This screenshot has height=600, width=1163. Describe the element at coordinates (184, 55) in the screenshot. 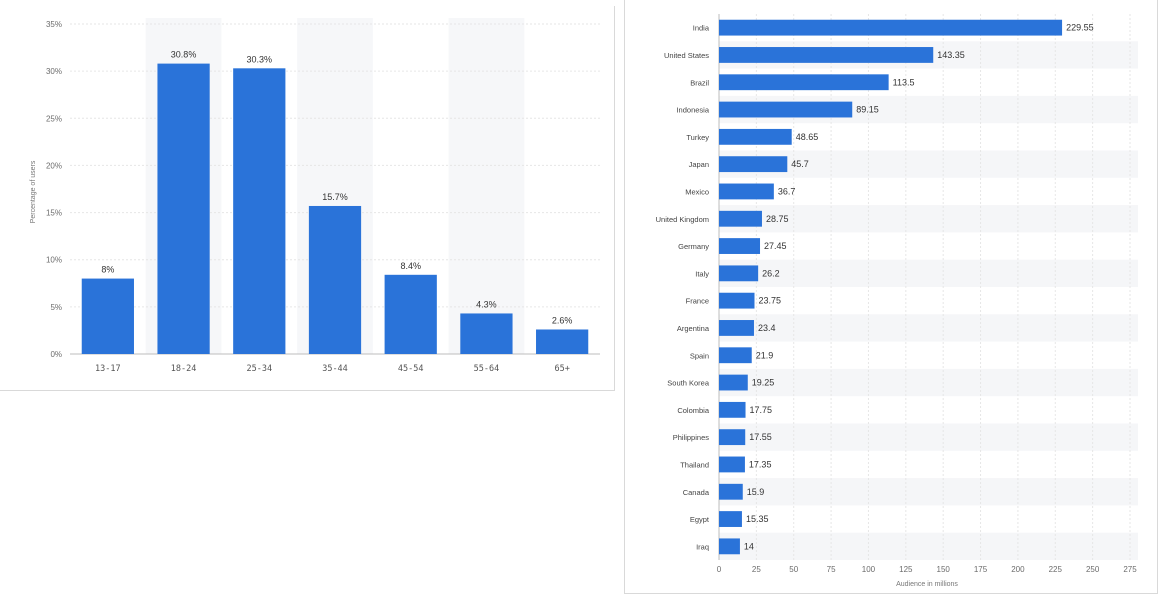

I see `data-label: 30.8%` at that location.